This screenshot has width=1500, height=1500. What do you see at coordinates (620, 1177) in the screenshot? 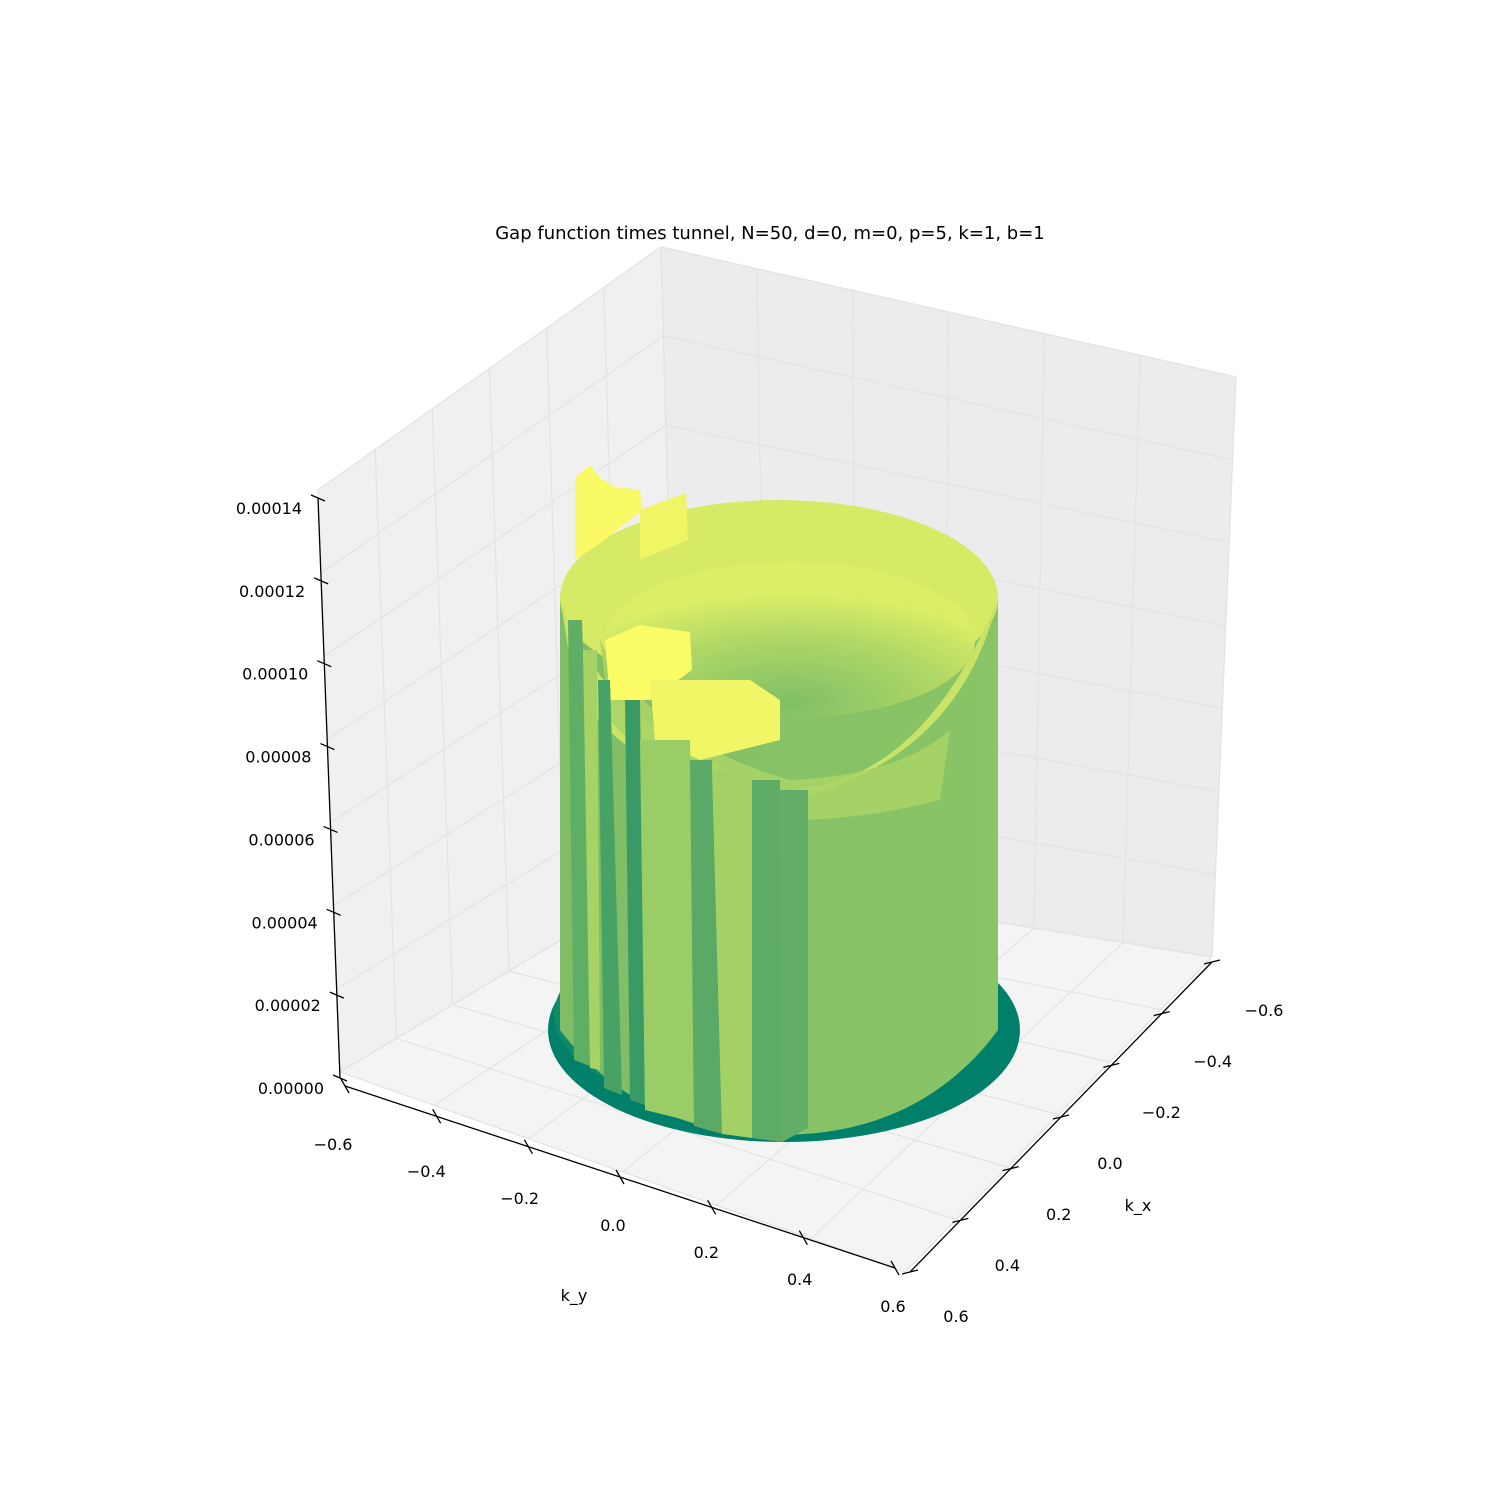
I see `y-axis-line` at bounding box center [620, 1177].